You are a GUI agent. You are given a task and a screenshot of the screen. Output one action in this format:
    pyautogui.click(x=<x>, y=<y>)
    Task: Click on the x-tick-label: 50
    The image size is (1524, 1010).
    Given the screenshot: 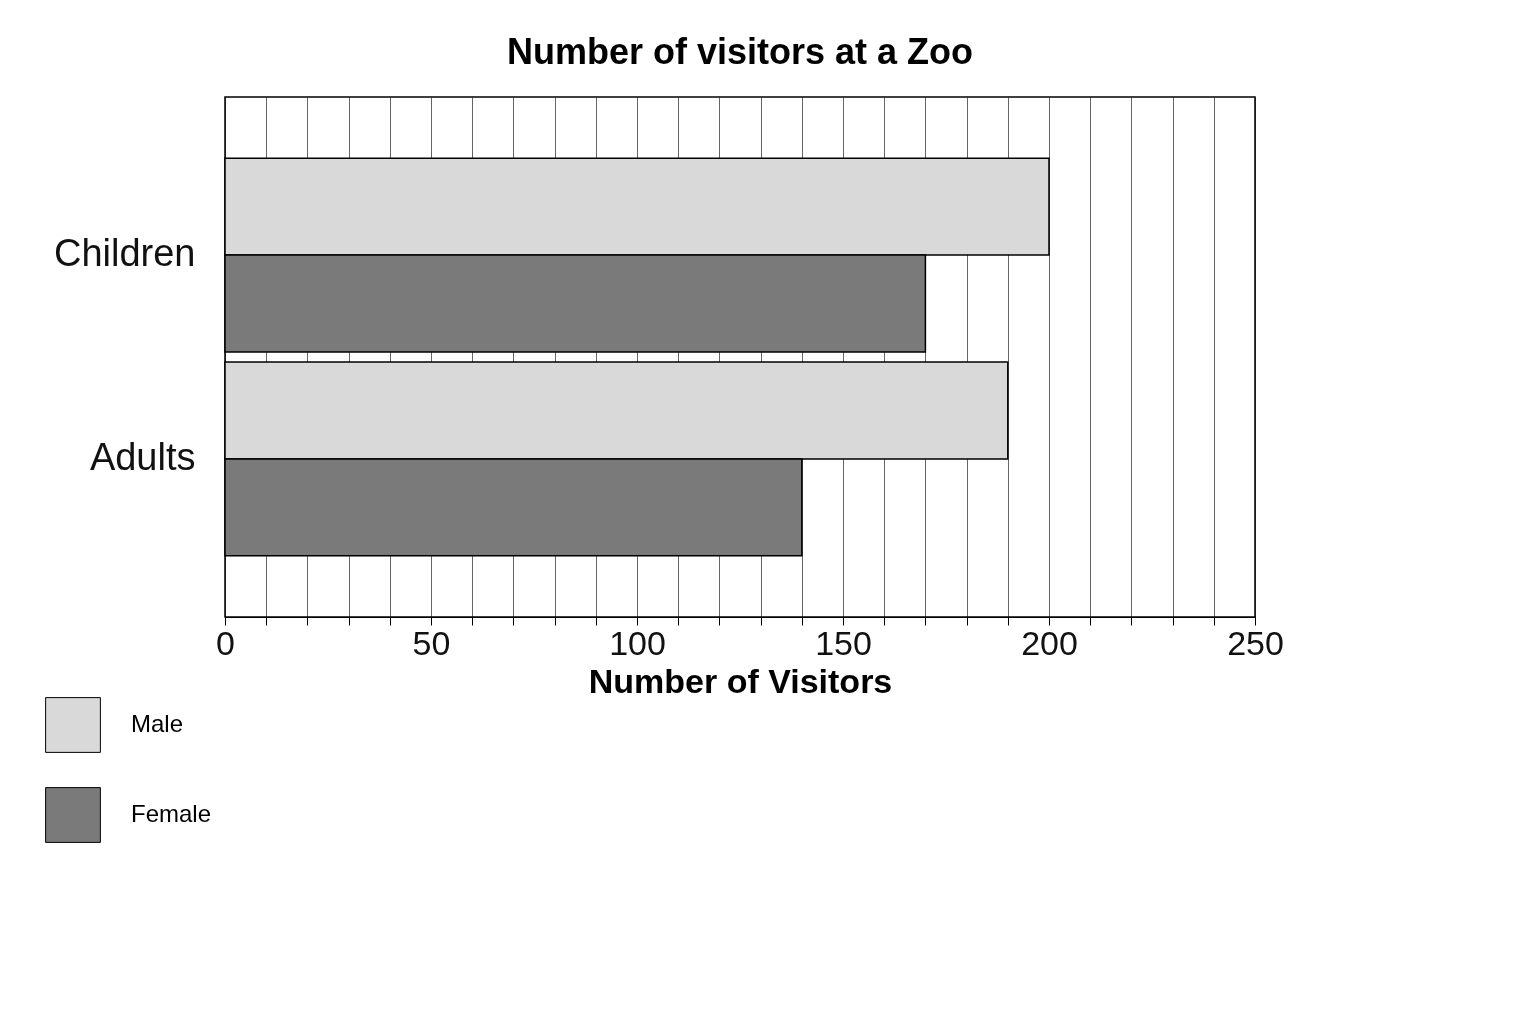 What is the action you would take?
    pyautogui.click(x=431, y=642)
    